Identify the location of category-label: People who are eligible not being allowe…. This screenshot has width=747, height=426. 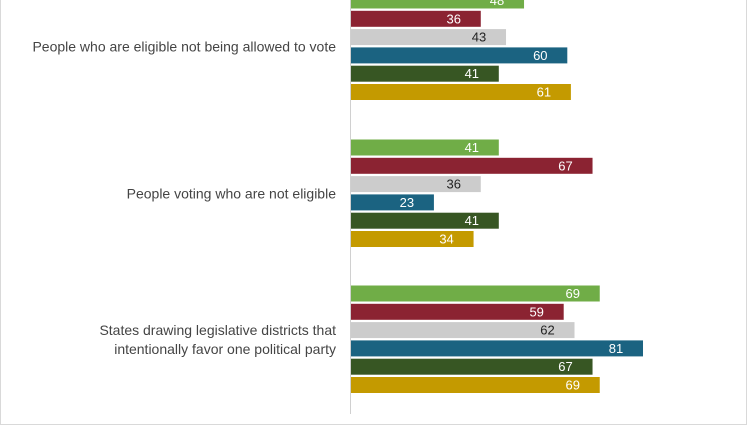
(184, 46).